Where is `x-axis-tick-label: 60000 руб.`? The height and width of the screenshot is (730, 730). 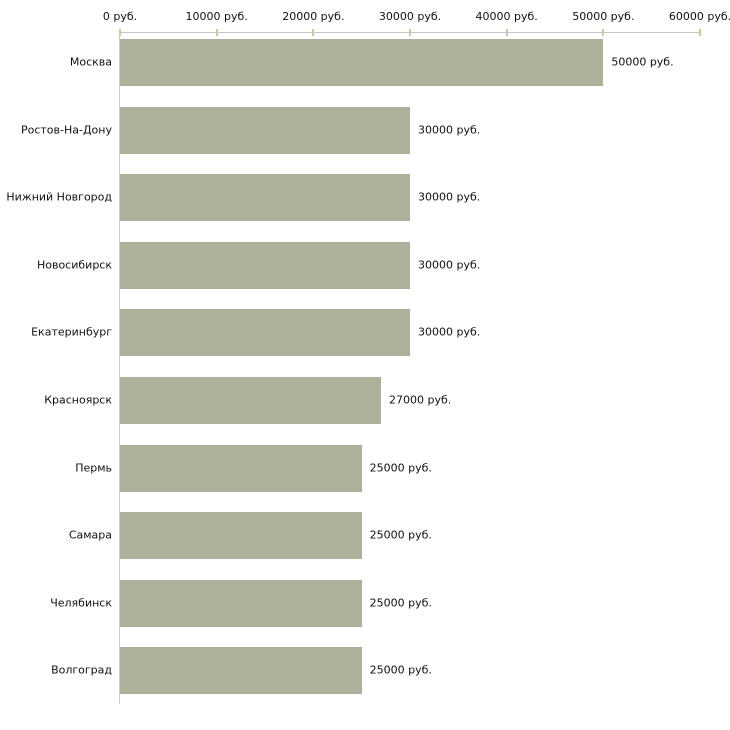
x-axis-tick-label: 60000 руб. is located at coordinates (699, 16).